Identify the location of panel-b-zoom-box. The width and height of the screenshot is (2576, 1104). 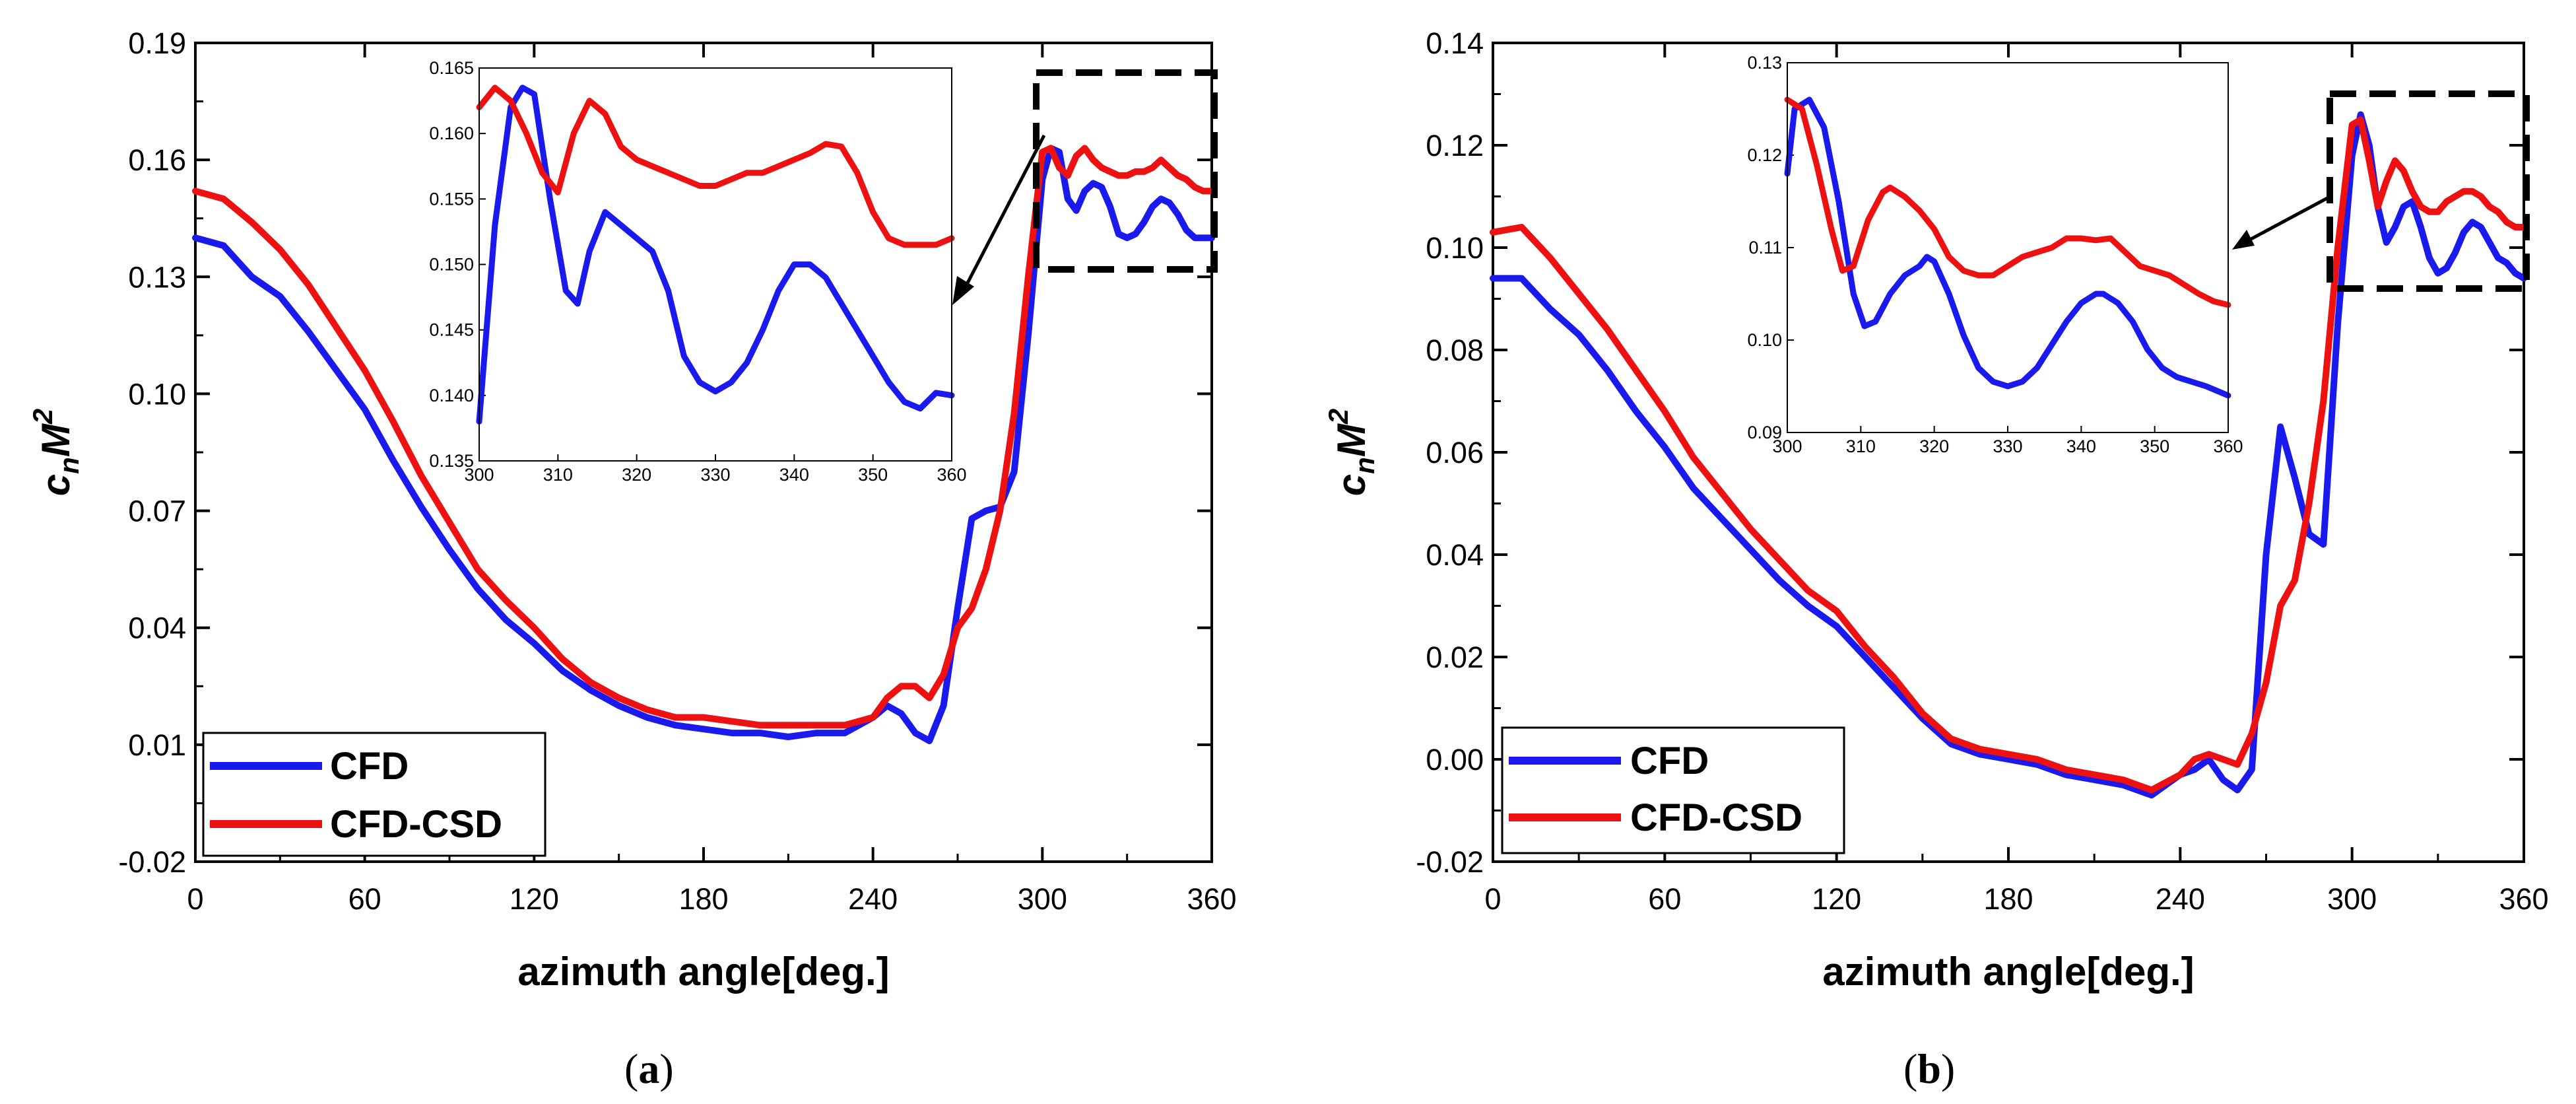
(2428, 191).